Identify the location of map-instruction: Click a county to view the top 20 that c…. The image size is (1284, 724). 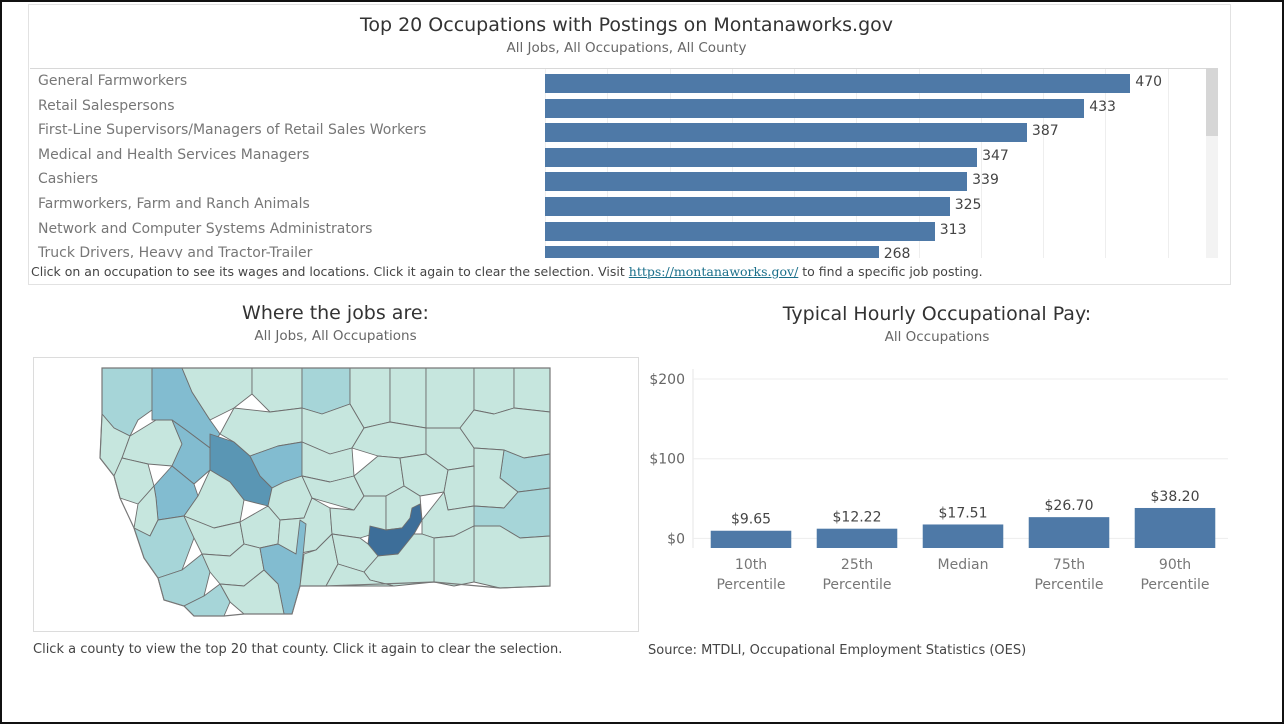
(298, 649).